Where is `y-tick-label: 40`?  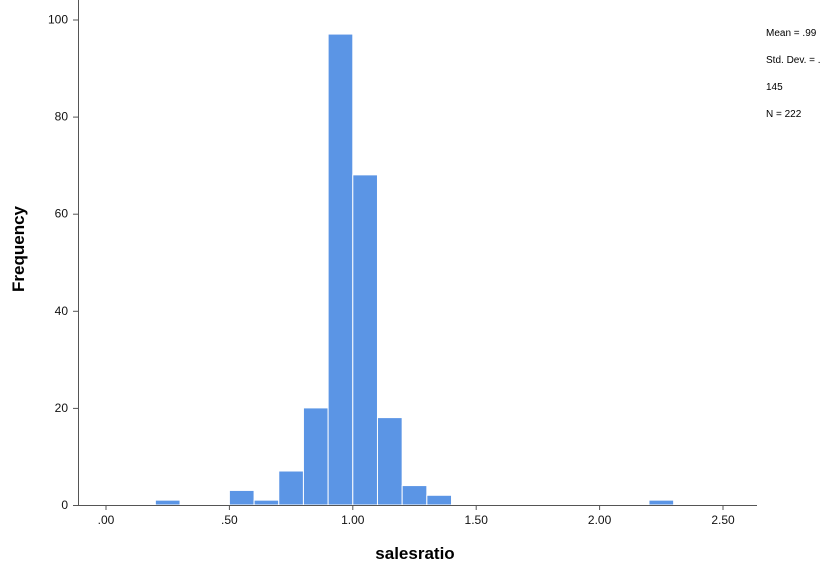
y-tick-label: 40 is located at coordinates (62, 311).